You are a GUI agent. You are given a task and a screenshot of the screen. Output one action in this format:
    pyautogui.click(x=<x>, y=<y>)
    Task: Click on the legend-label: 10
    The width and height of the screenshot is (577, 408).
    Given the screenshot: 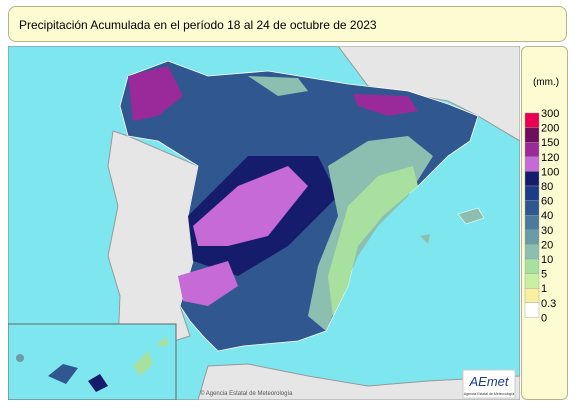 What is the action you would take?
    pyautogui.click(x=547, y=260)
    